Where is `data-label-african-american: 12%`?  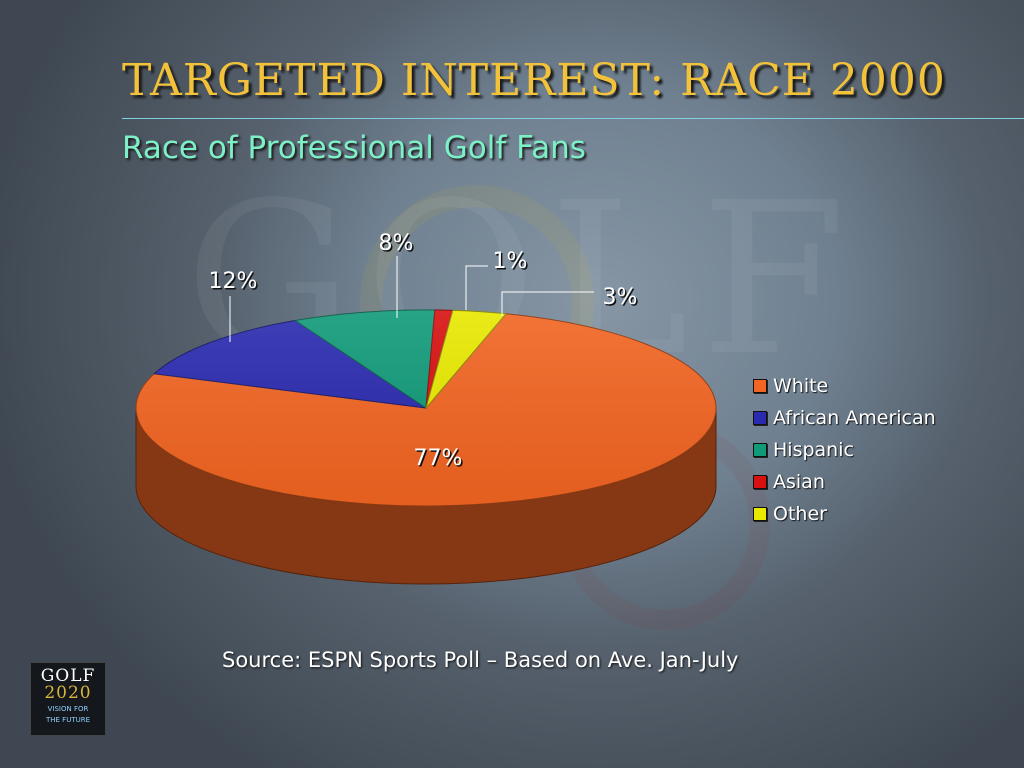
data-label-african-american: 12% is located at coordinates (233, 281).